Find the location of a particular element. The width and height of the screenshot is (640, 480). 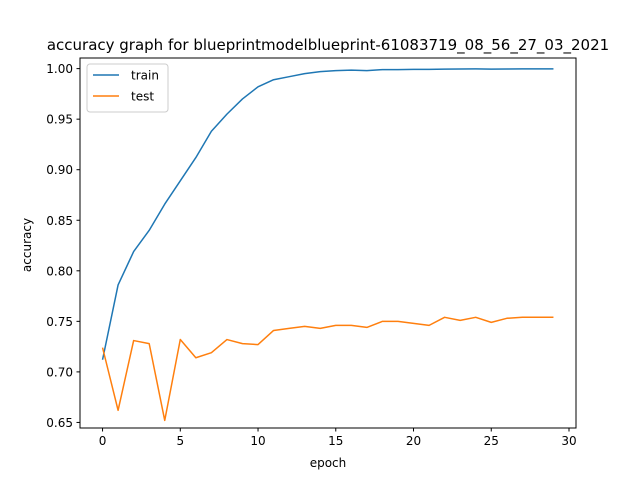

y-axis-label: accuracy is located at coordinates (27, 245).